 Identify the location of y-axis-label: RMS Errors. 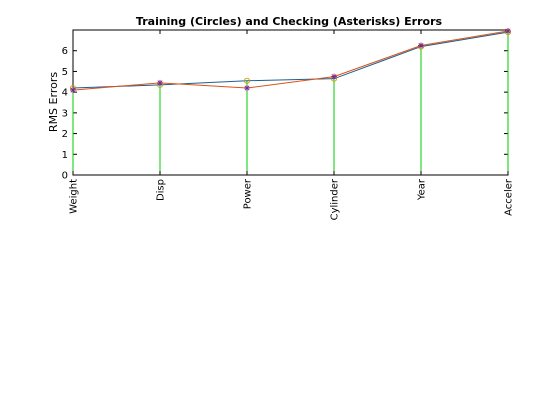
(53, 102).